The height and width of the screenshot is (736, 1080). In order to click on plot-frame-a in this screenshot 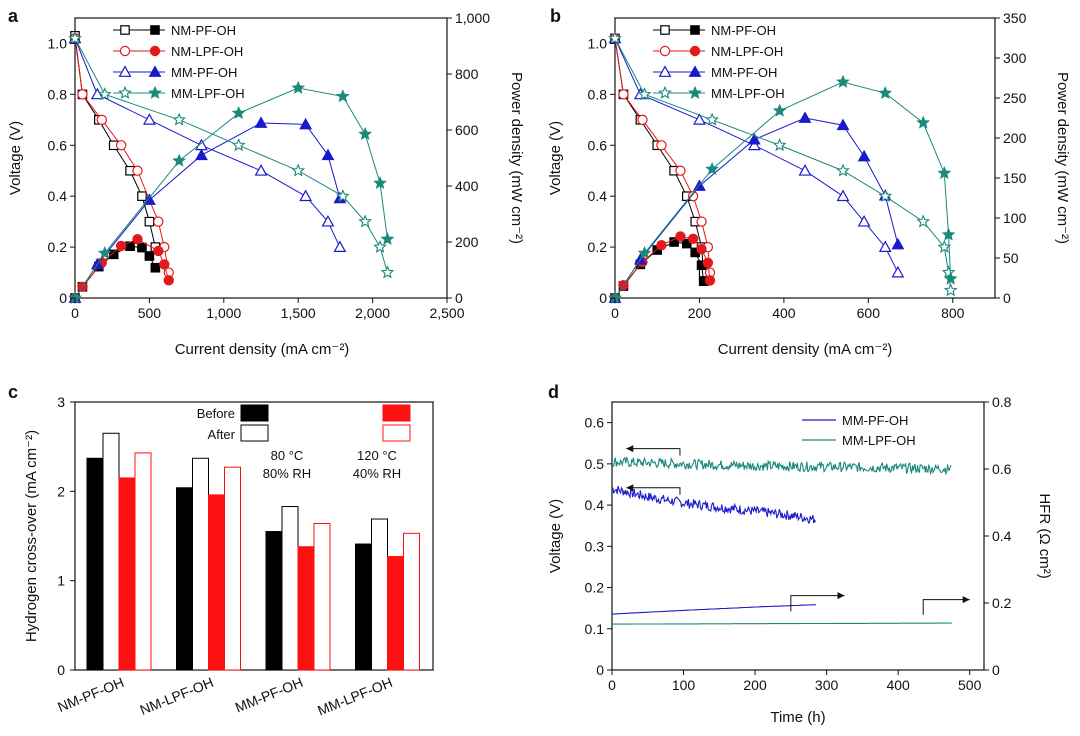, I will do `click(261, 158)`.